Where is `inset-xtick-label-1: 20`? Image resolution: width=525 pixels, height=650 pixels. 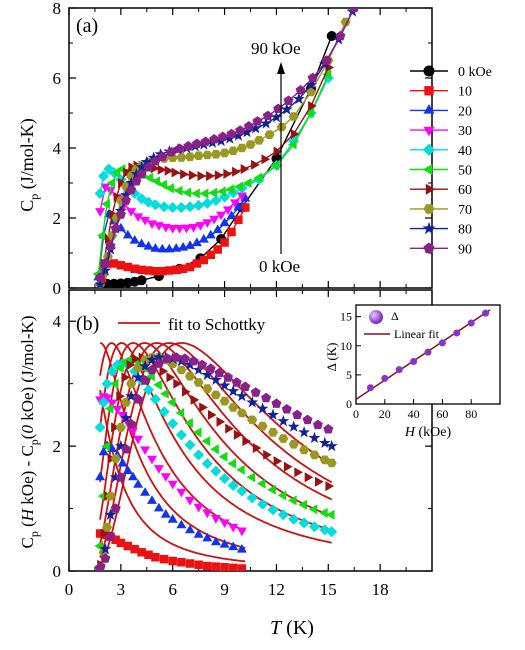 inset-xtick-label-1: 20 is located at coordinates (385, 414).